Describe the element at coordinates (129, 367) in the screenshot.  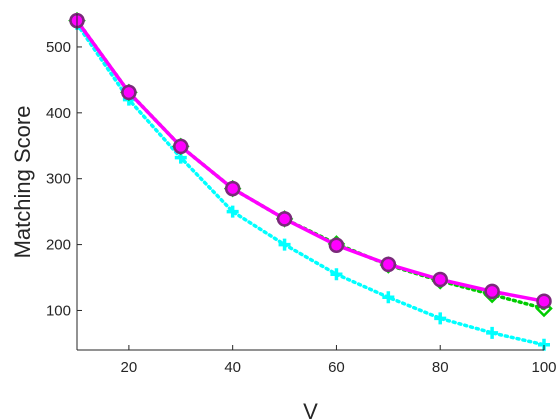
I see `x-tick-label: 20` at that location.